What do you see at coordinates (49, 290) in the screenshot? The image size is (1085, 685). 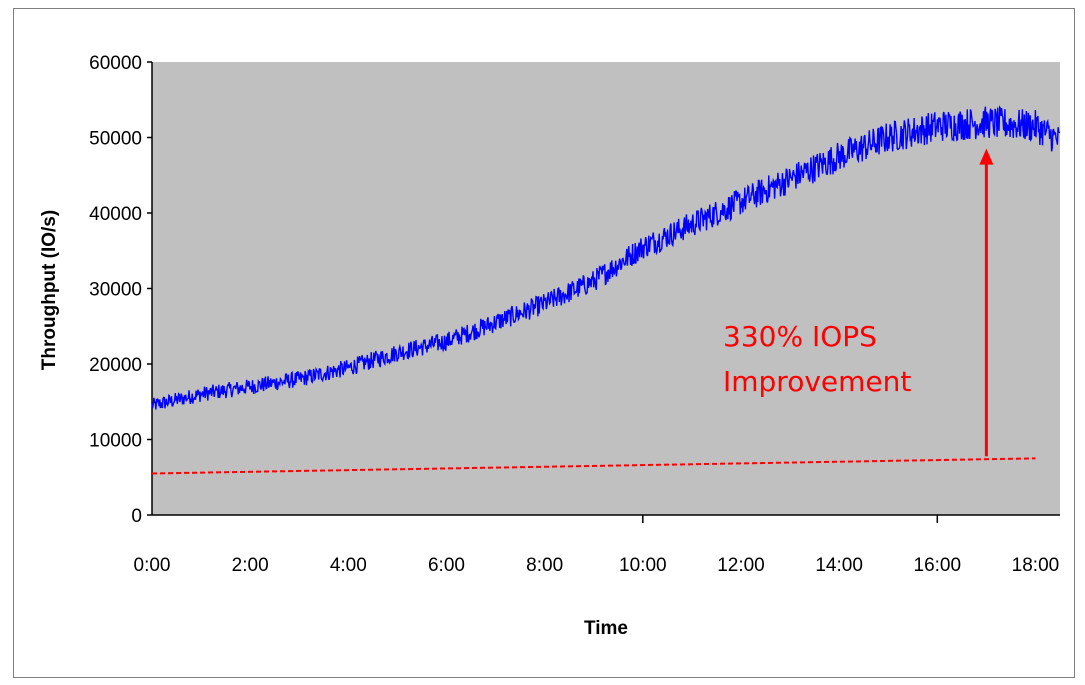 I see `y-axis-title: Throughput (IO/s)` at bounding box center [49, 290].